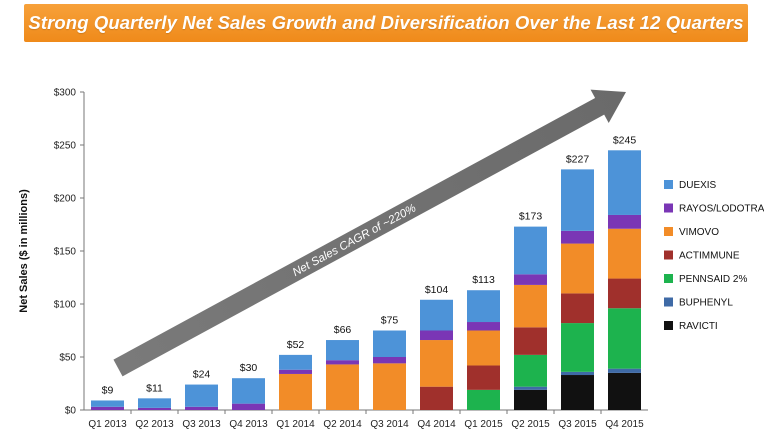 The height and width of the screenshot is (432, 764). What do you see at coordinates (530, 424) in the screenshot?
I see `x-tick-label: Q2 2015` at bounding box center [530, 424].